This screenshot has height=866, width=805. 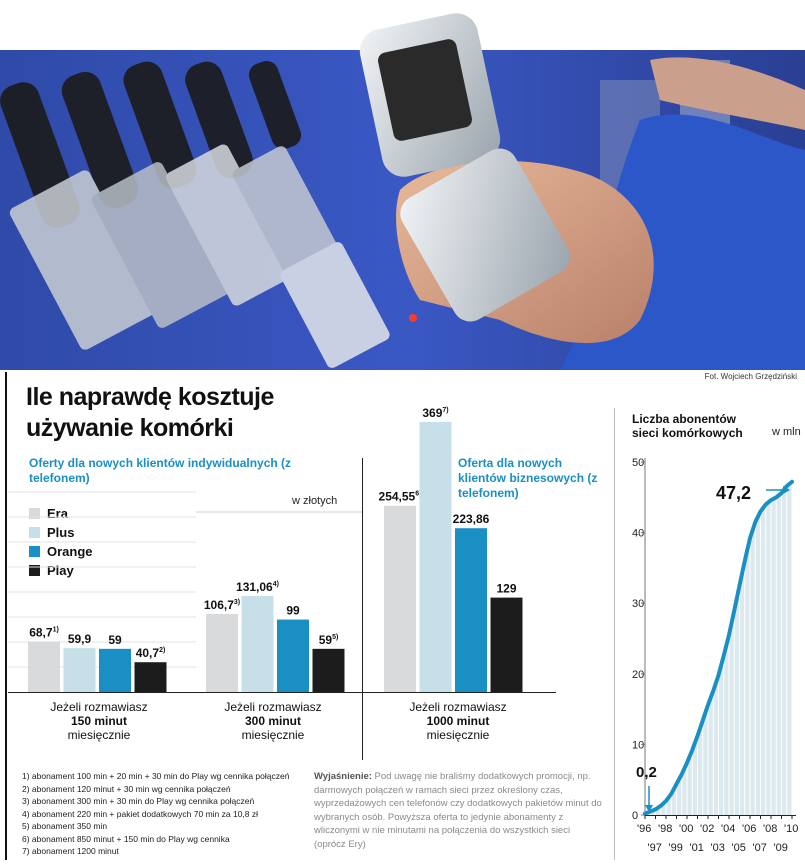 What do you see at coordinates (315, 501) in the screenshot?
I see `unit-label: w złotych` at bounding box center [315, 501].